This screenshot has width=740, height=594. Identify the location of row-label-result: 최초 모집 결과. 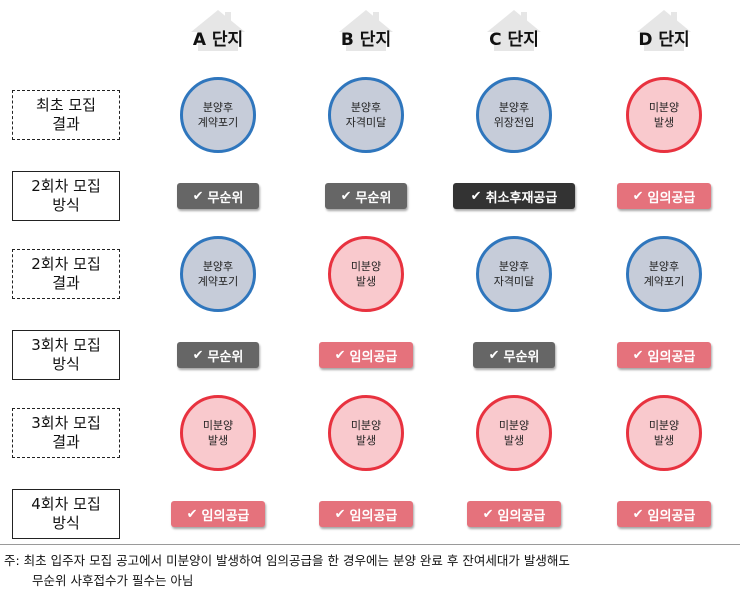
(66, 115).